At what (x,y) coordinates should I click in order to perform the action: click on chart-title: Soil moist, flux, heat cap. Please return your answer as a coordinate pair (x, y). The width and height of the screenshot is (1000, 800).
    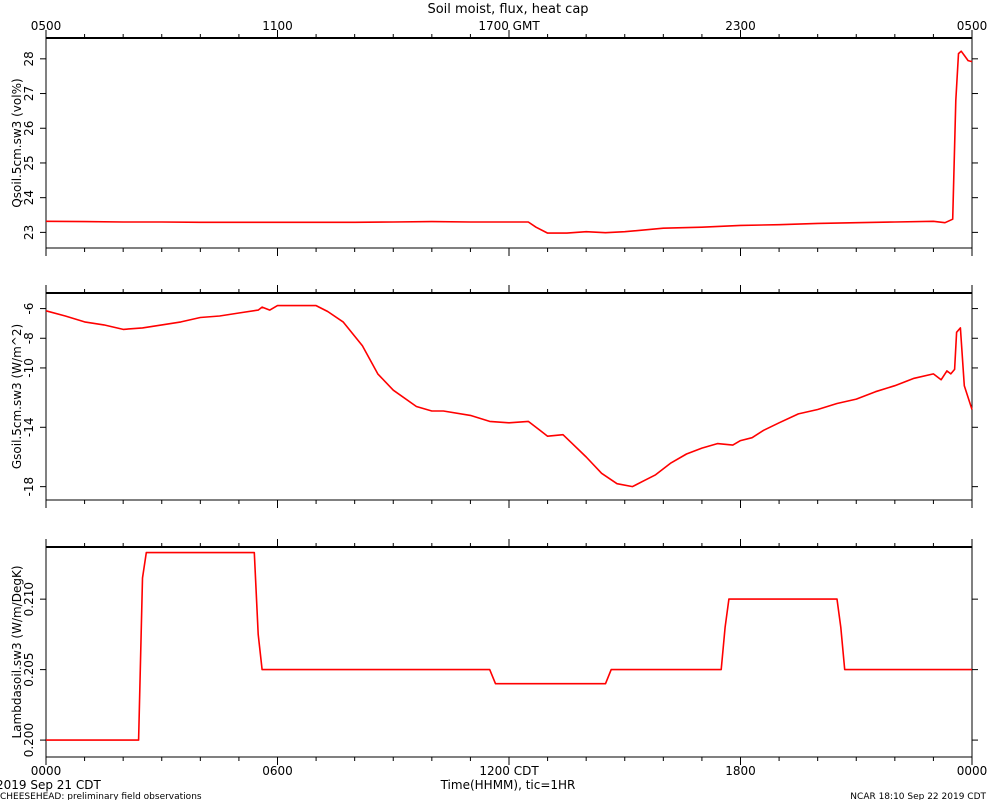
    Looking at the image, I should click on (507, 9).